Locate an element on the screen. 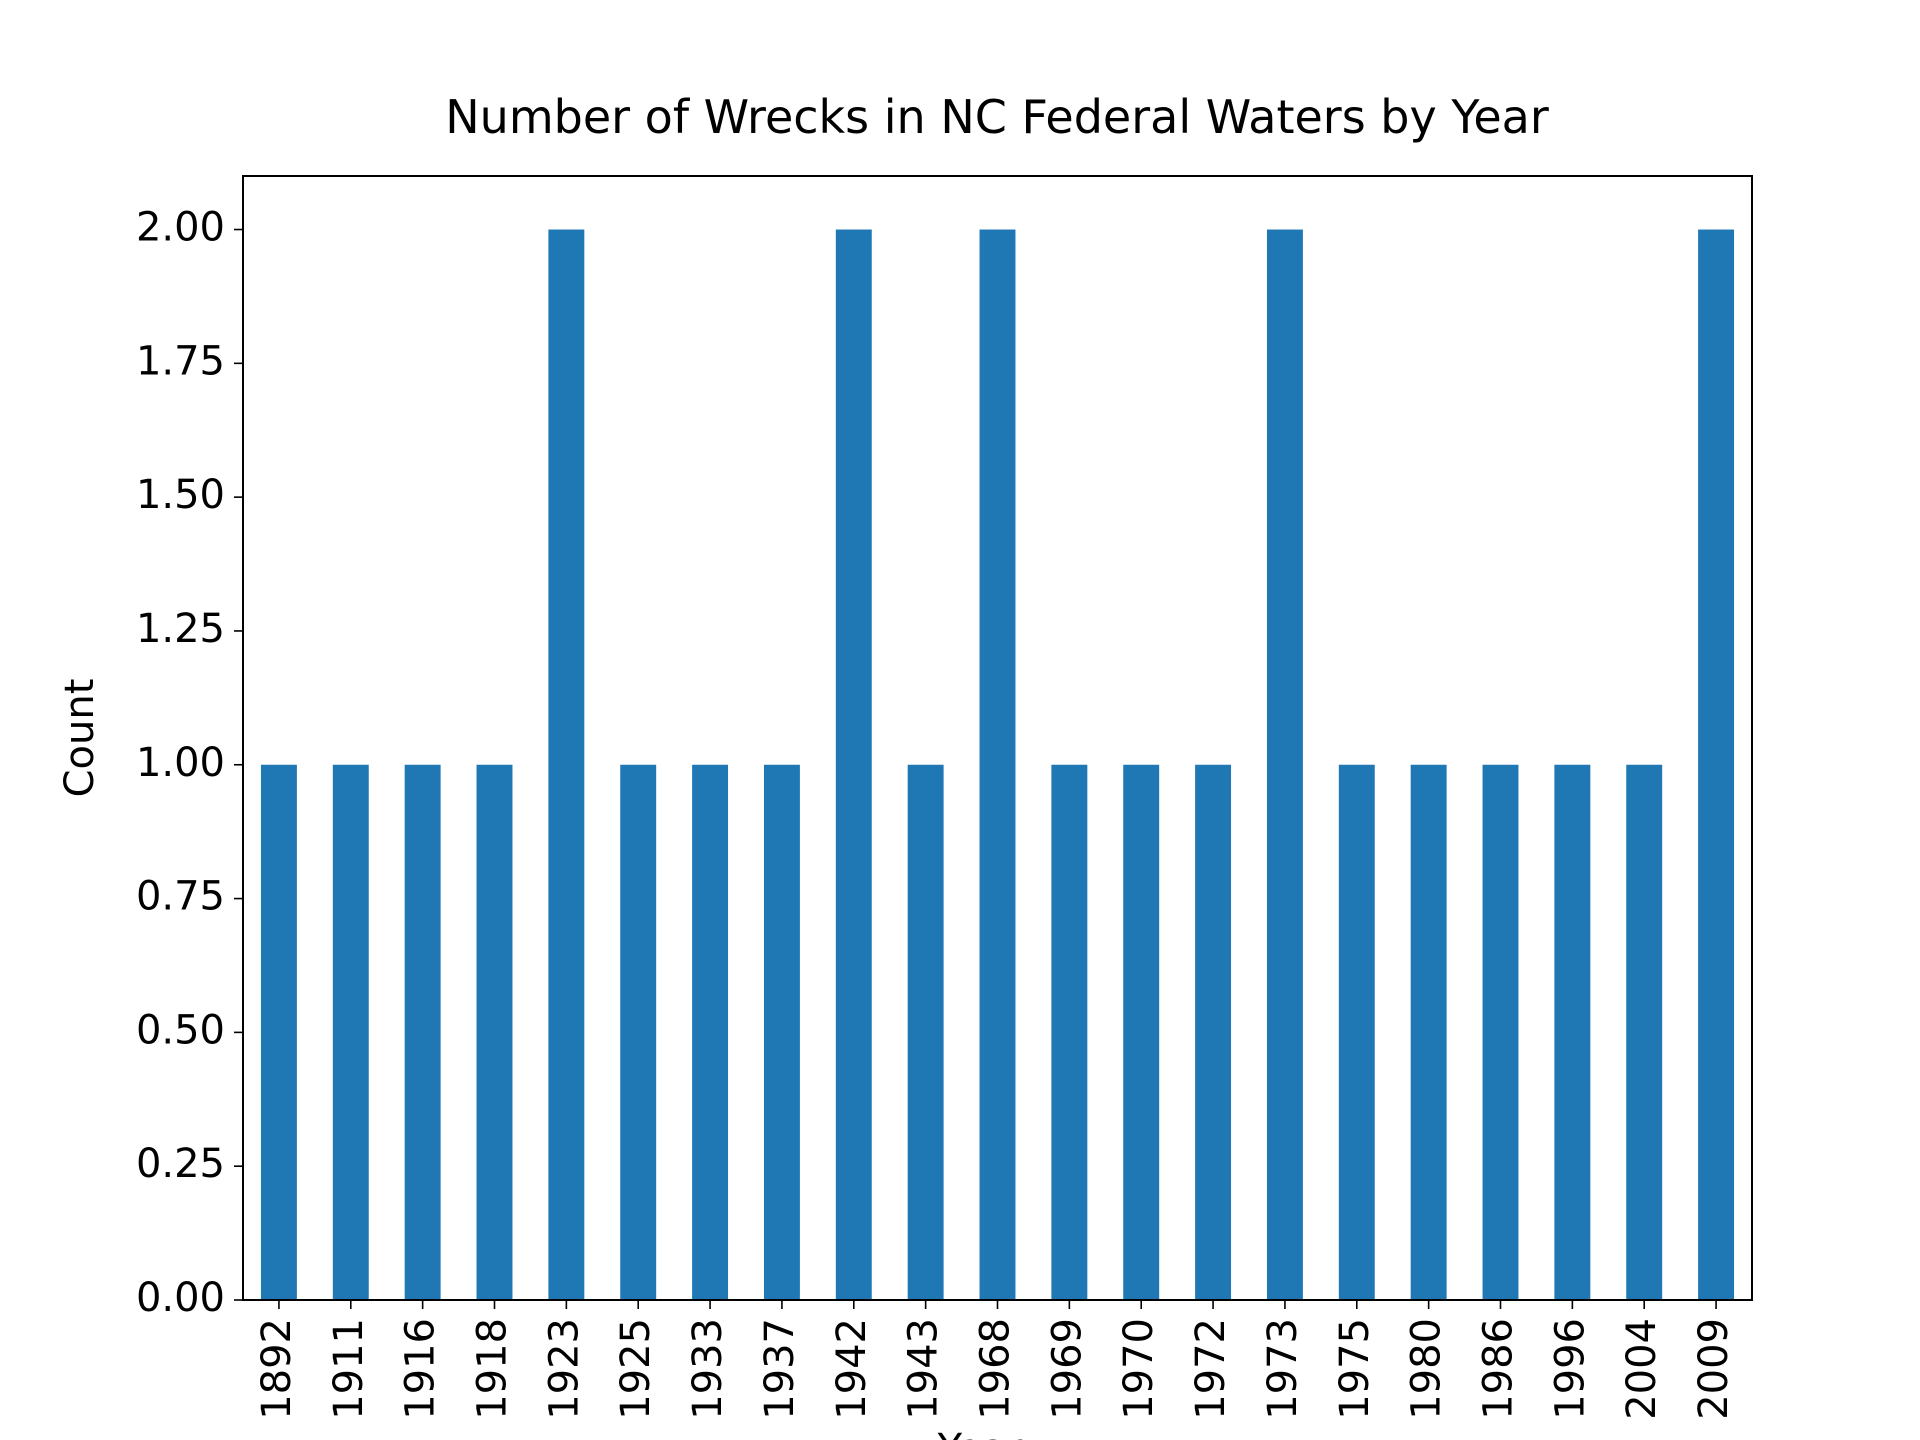 The height and width of the screenshot is (1440, 1920). x-tick-label: 1980 is located at coordinates (1427, 1369).